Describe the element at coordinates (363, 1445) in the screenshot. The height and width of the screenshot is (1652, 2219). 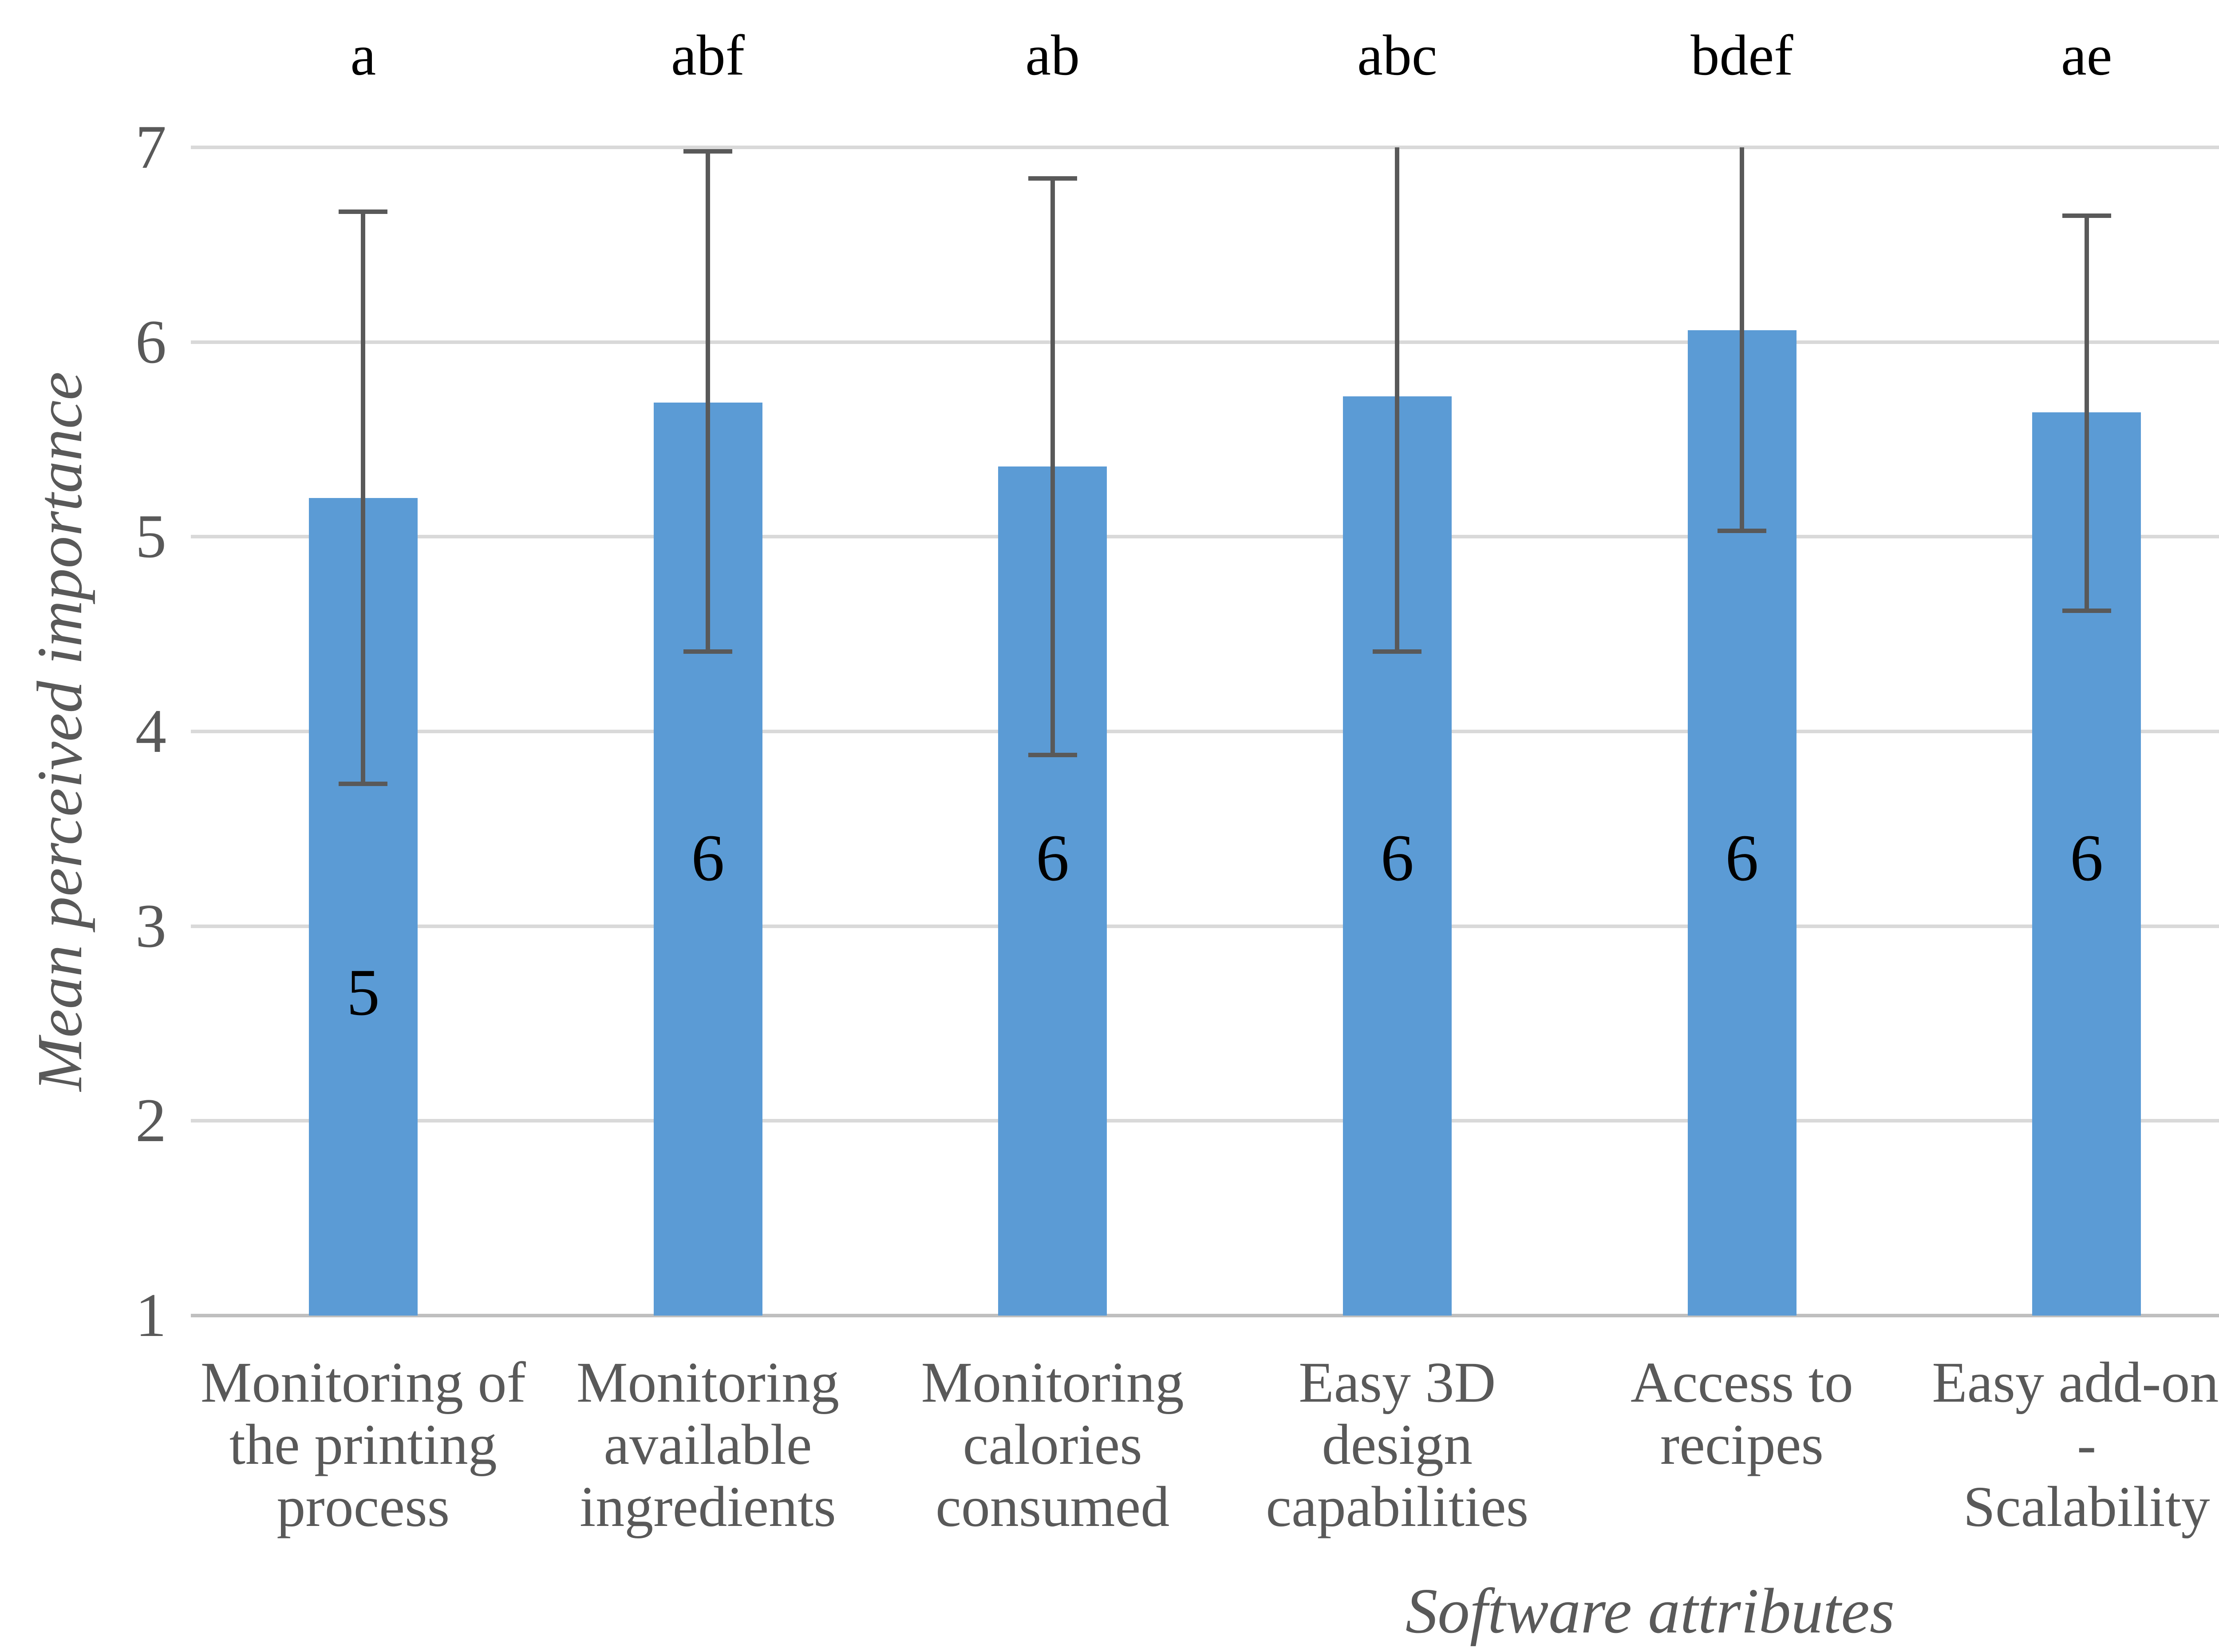
I see `x-category-label: Monitoring of the printing process` at that location.